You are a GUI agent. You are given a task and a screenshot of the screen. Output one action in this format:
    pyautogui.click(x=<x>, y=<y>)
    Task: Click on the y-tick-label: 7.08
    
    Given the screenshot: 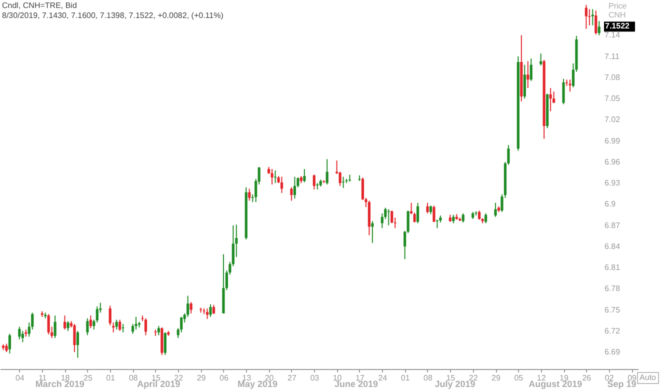 What is the action you would take?
    pyautogui.click(x=612, y=77)
    